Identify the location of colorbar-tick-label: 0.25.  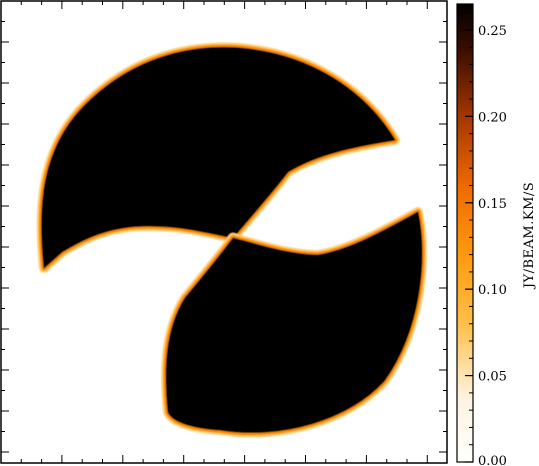
(492, 31).